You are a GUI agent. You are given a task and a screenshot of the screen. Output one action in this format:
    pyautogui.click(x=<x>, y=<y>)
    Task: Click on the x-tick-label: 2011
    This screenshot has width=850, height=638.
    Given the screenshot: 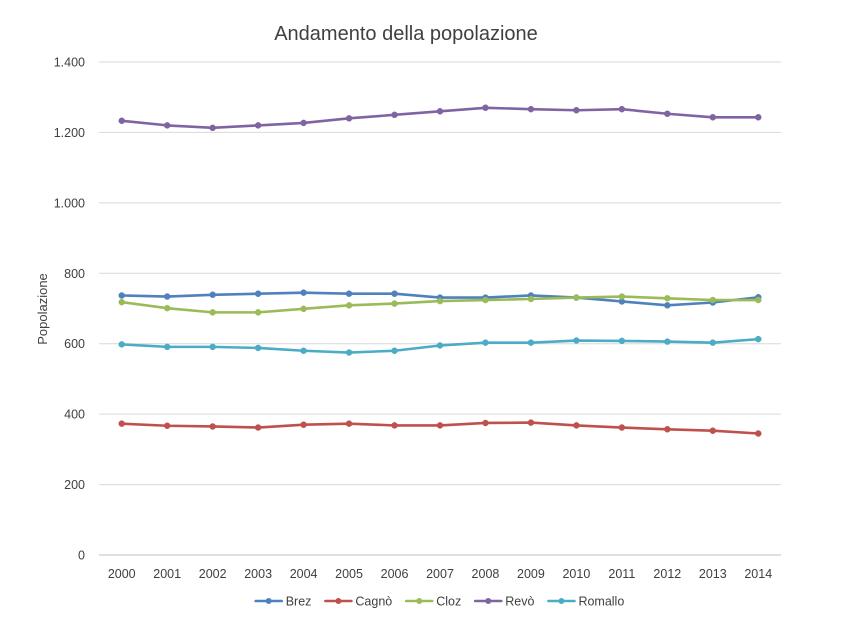 What is the action you would take?
    pyautogui.click(x=621, y=574)
    